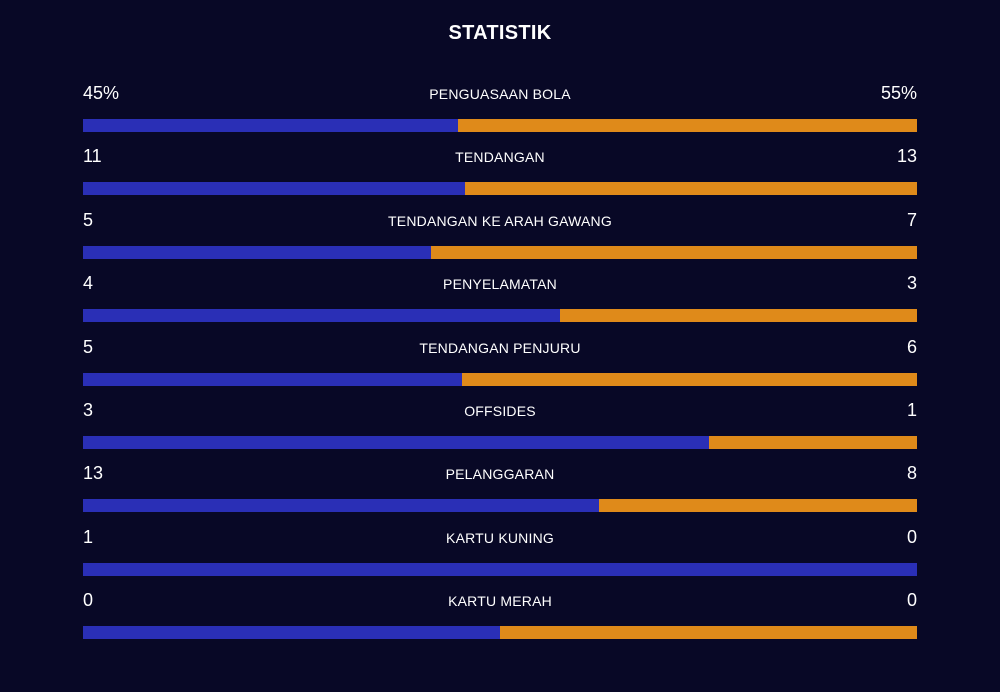  Describe the element at coordinates (911, 346) in the screenshot. I see `away-value: 6` at that location.